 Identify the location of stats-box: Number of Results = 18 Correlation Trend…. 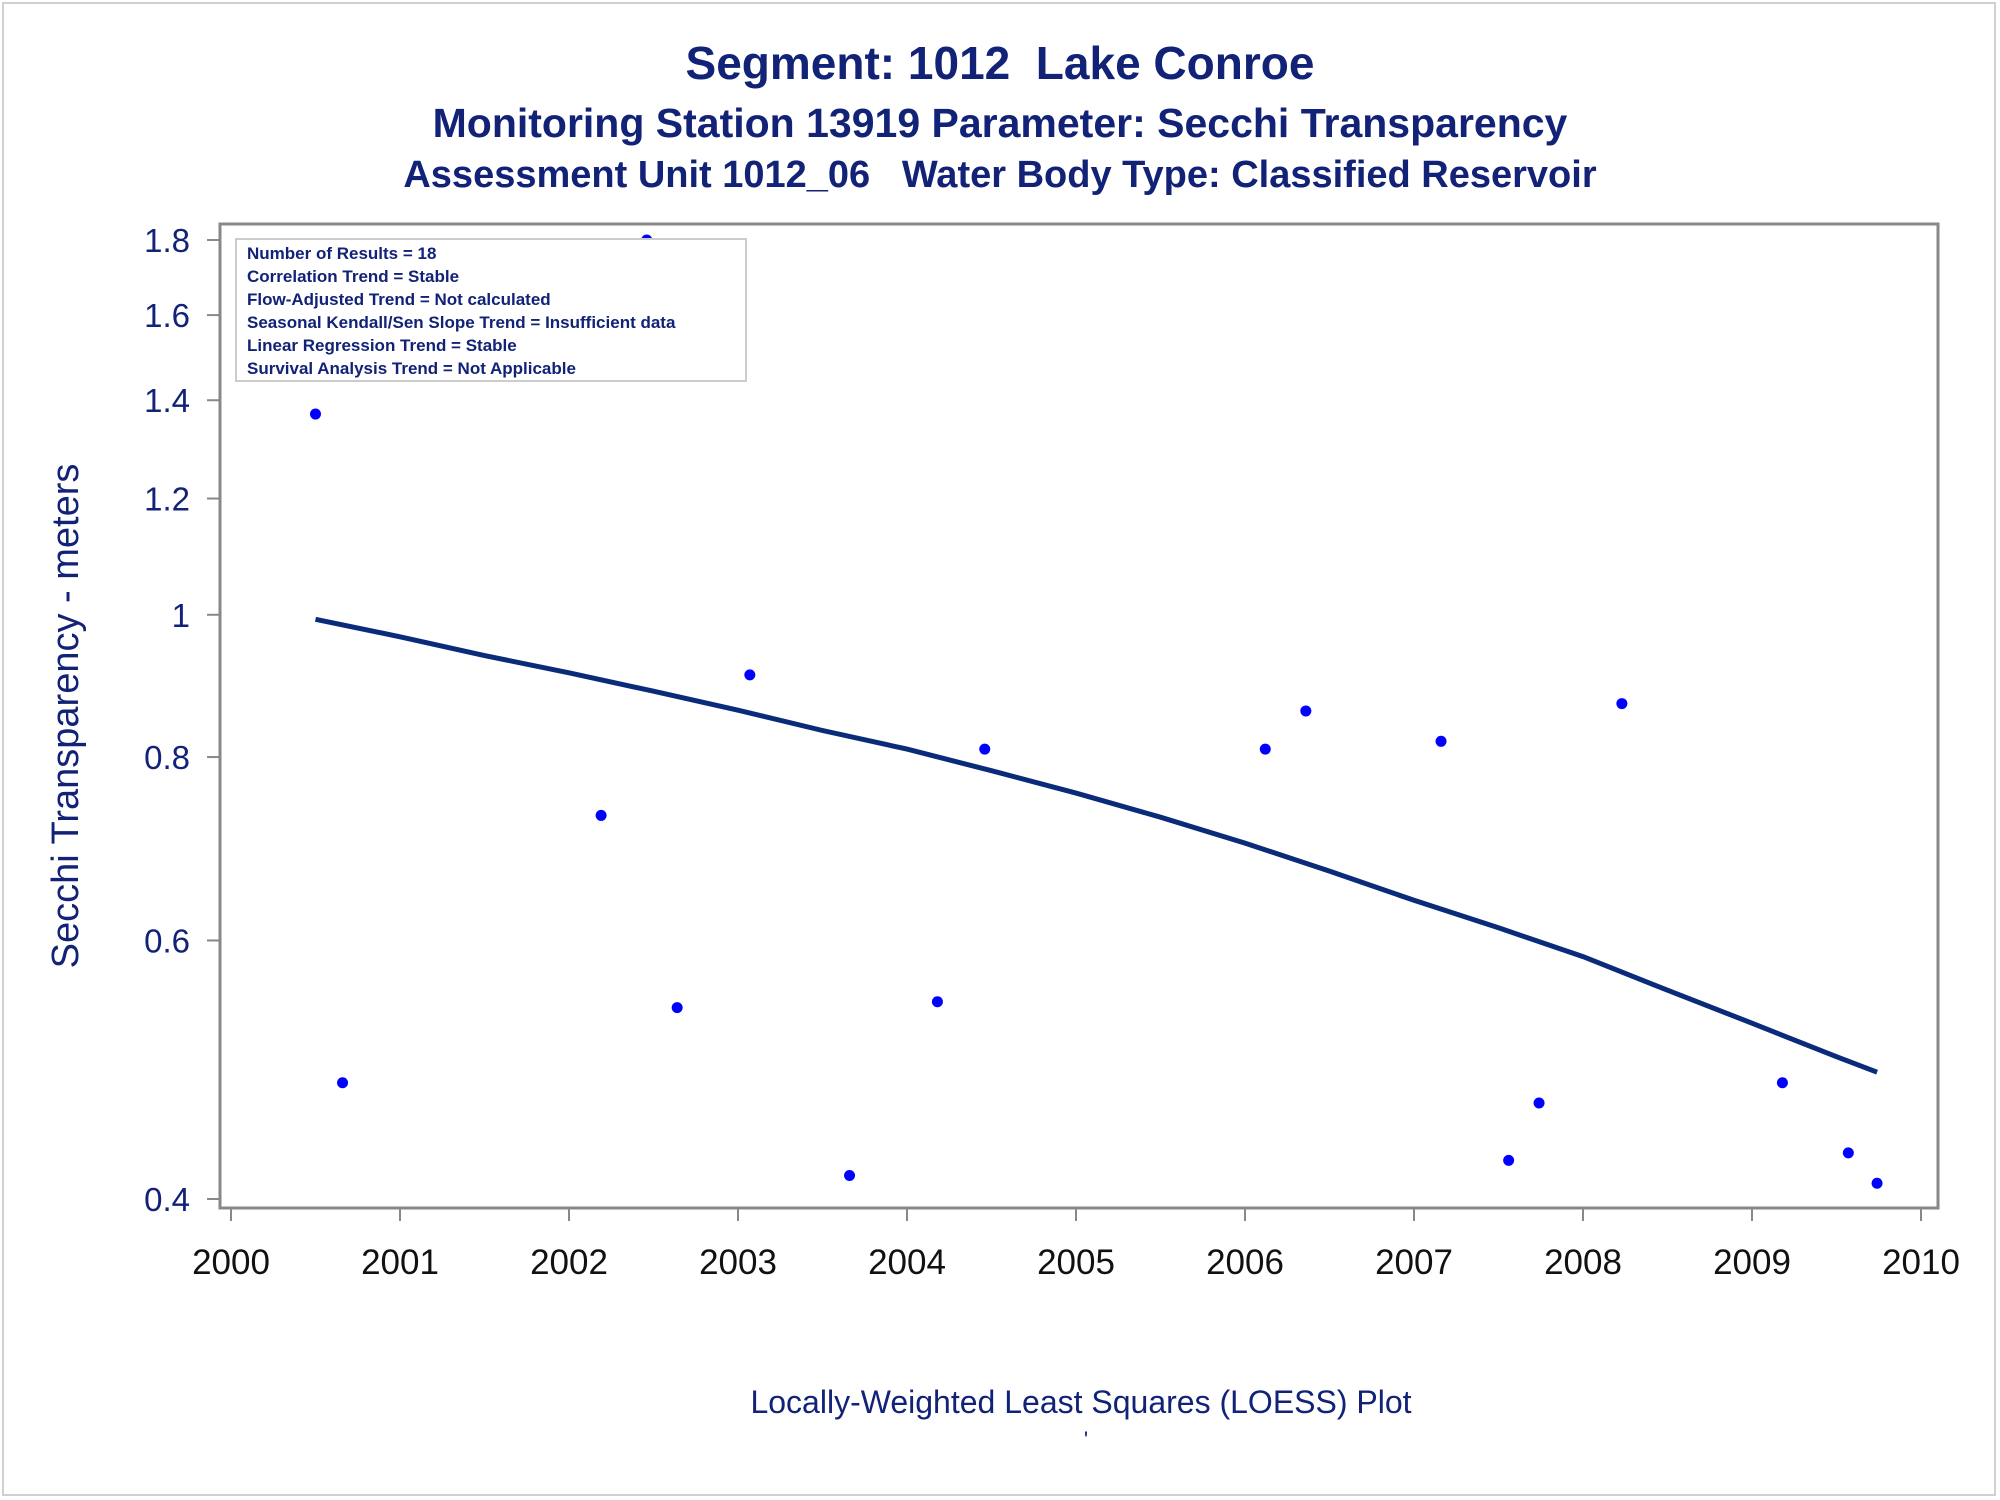
(491, 310).